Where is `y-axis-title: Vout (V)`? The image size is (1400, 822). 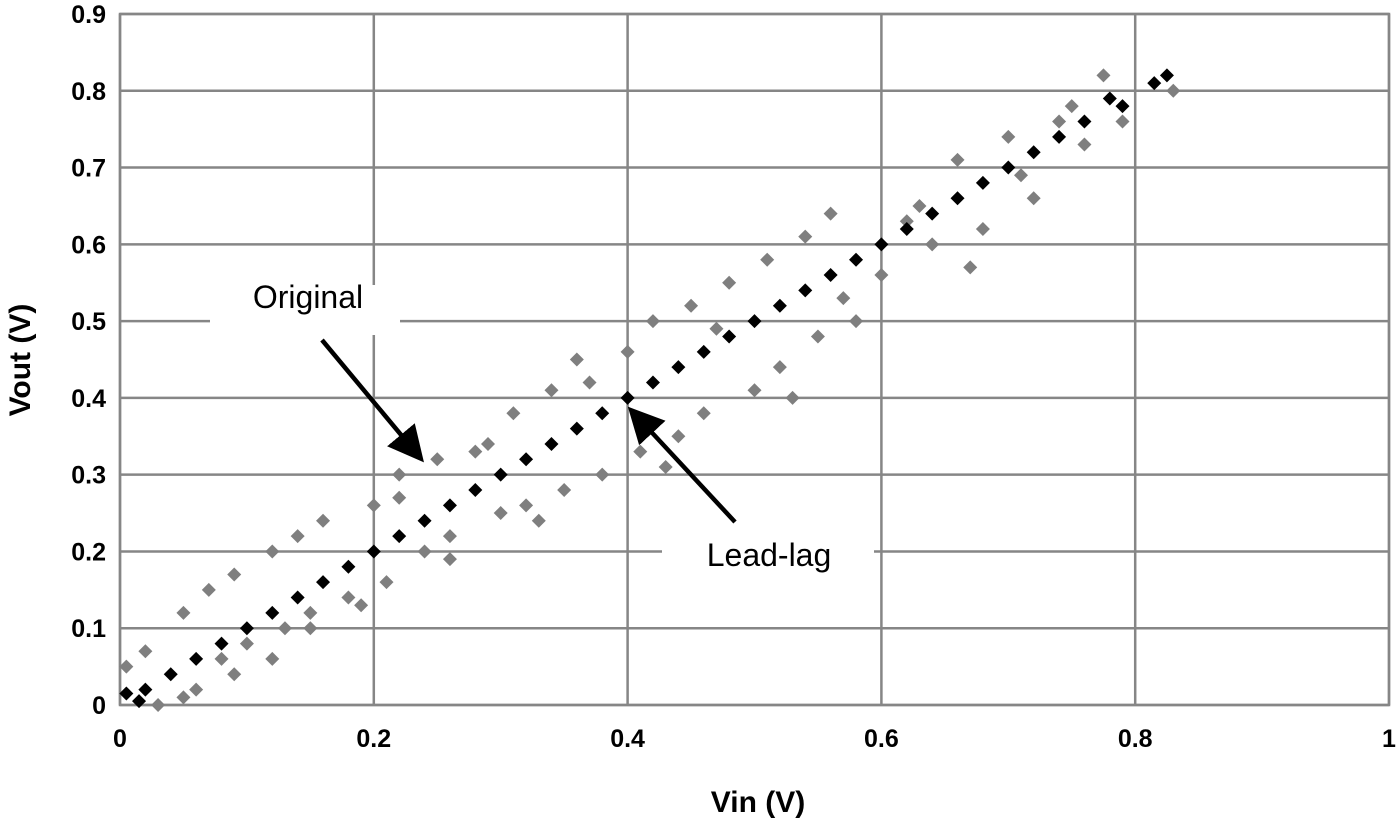 y-axis-title: Vout (V) is located at coordinates (20, 360).